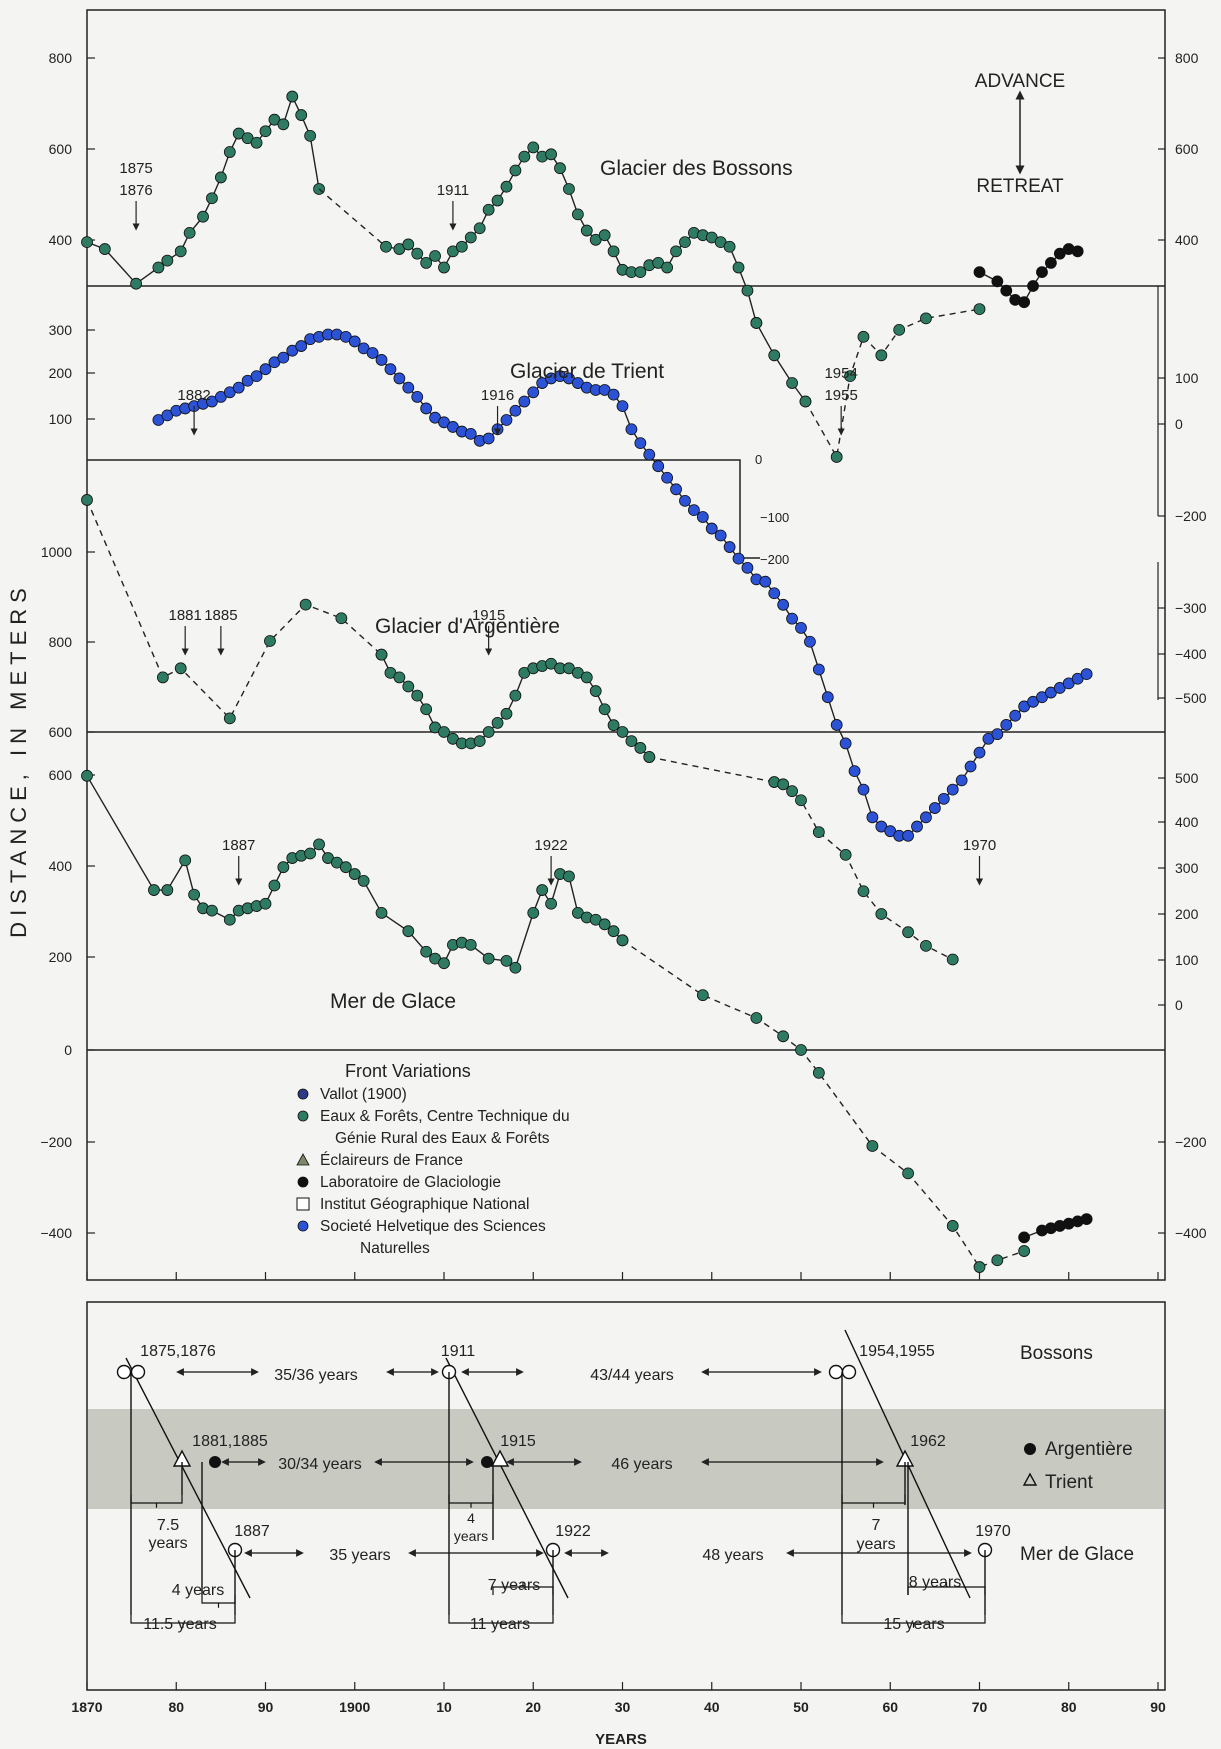  Describe the element at coordinates (801, 1707) in the screenshot. I see `x-tick-label: 50` at that location.